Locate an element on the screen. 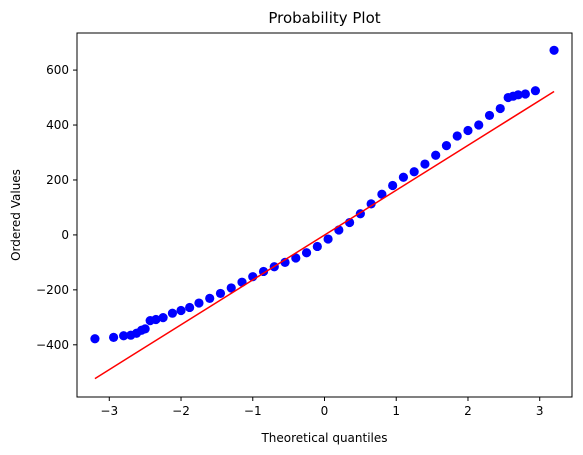  x-tick-label: −1 is located at coordinates (253, 411).